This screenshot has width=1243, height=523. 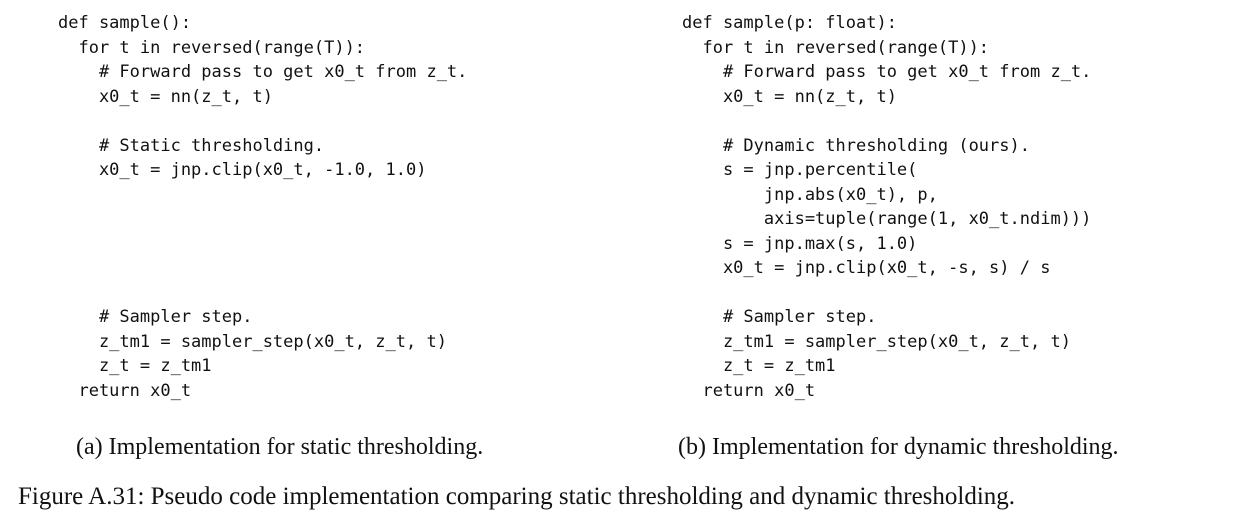 What do you see at coordinates (856, 145) in the screenshot?
I see `code-line: # Dynamic thresholding (ours).` at bounding box center [856, 145].